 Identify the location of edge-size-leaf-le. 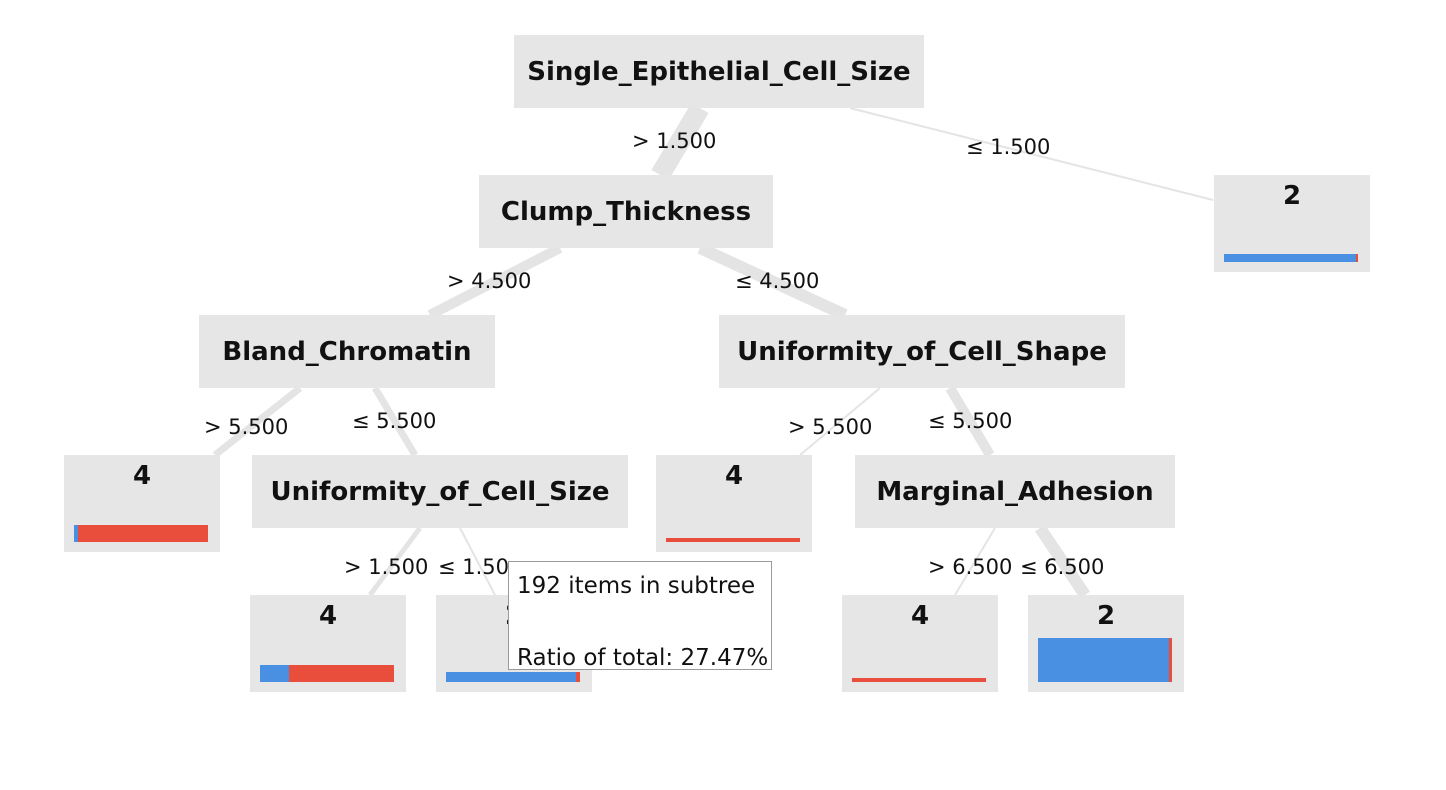
(477, 561).